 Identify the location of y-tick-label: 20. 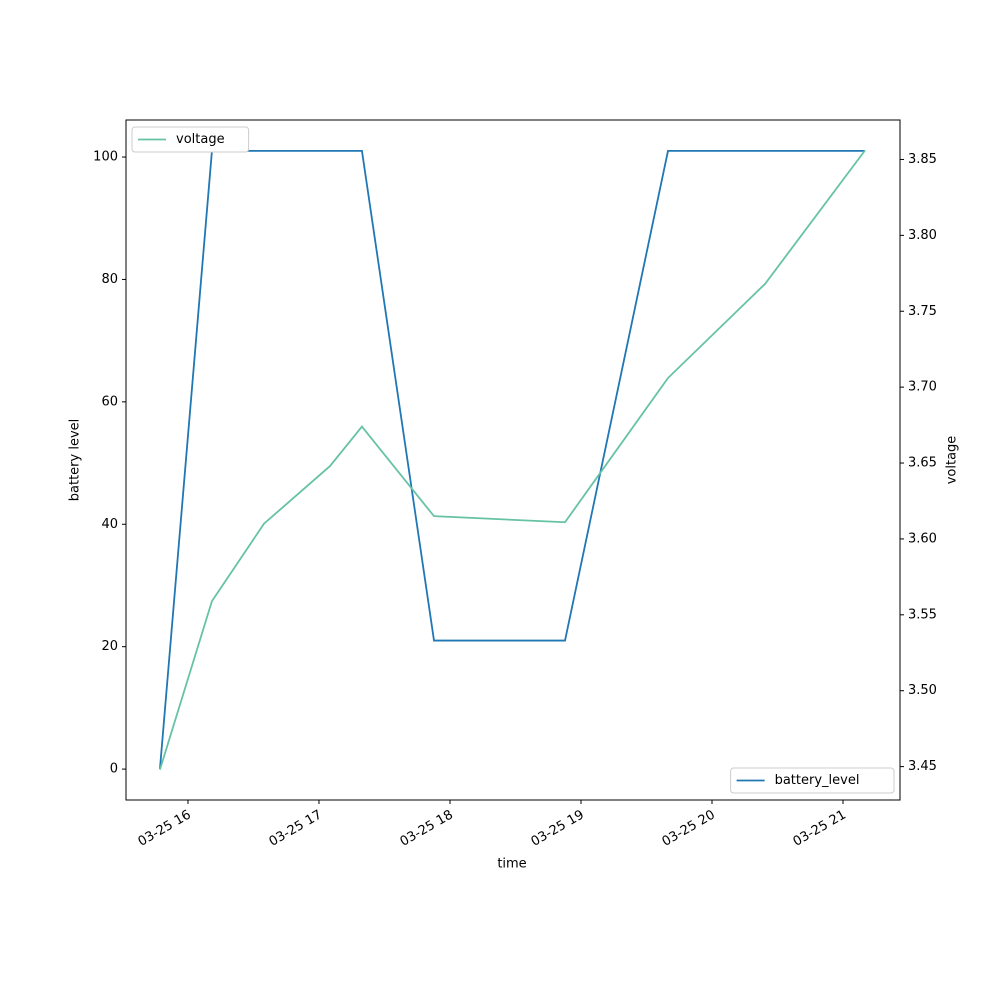
(109, 646).